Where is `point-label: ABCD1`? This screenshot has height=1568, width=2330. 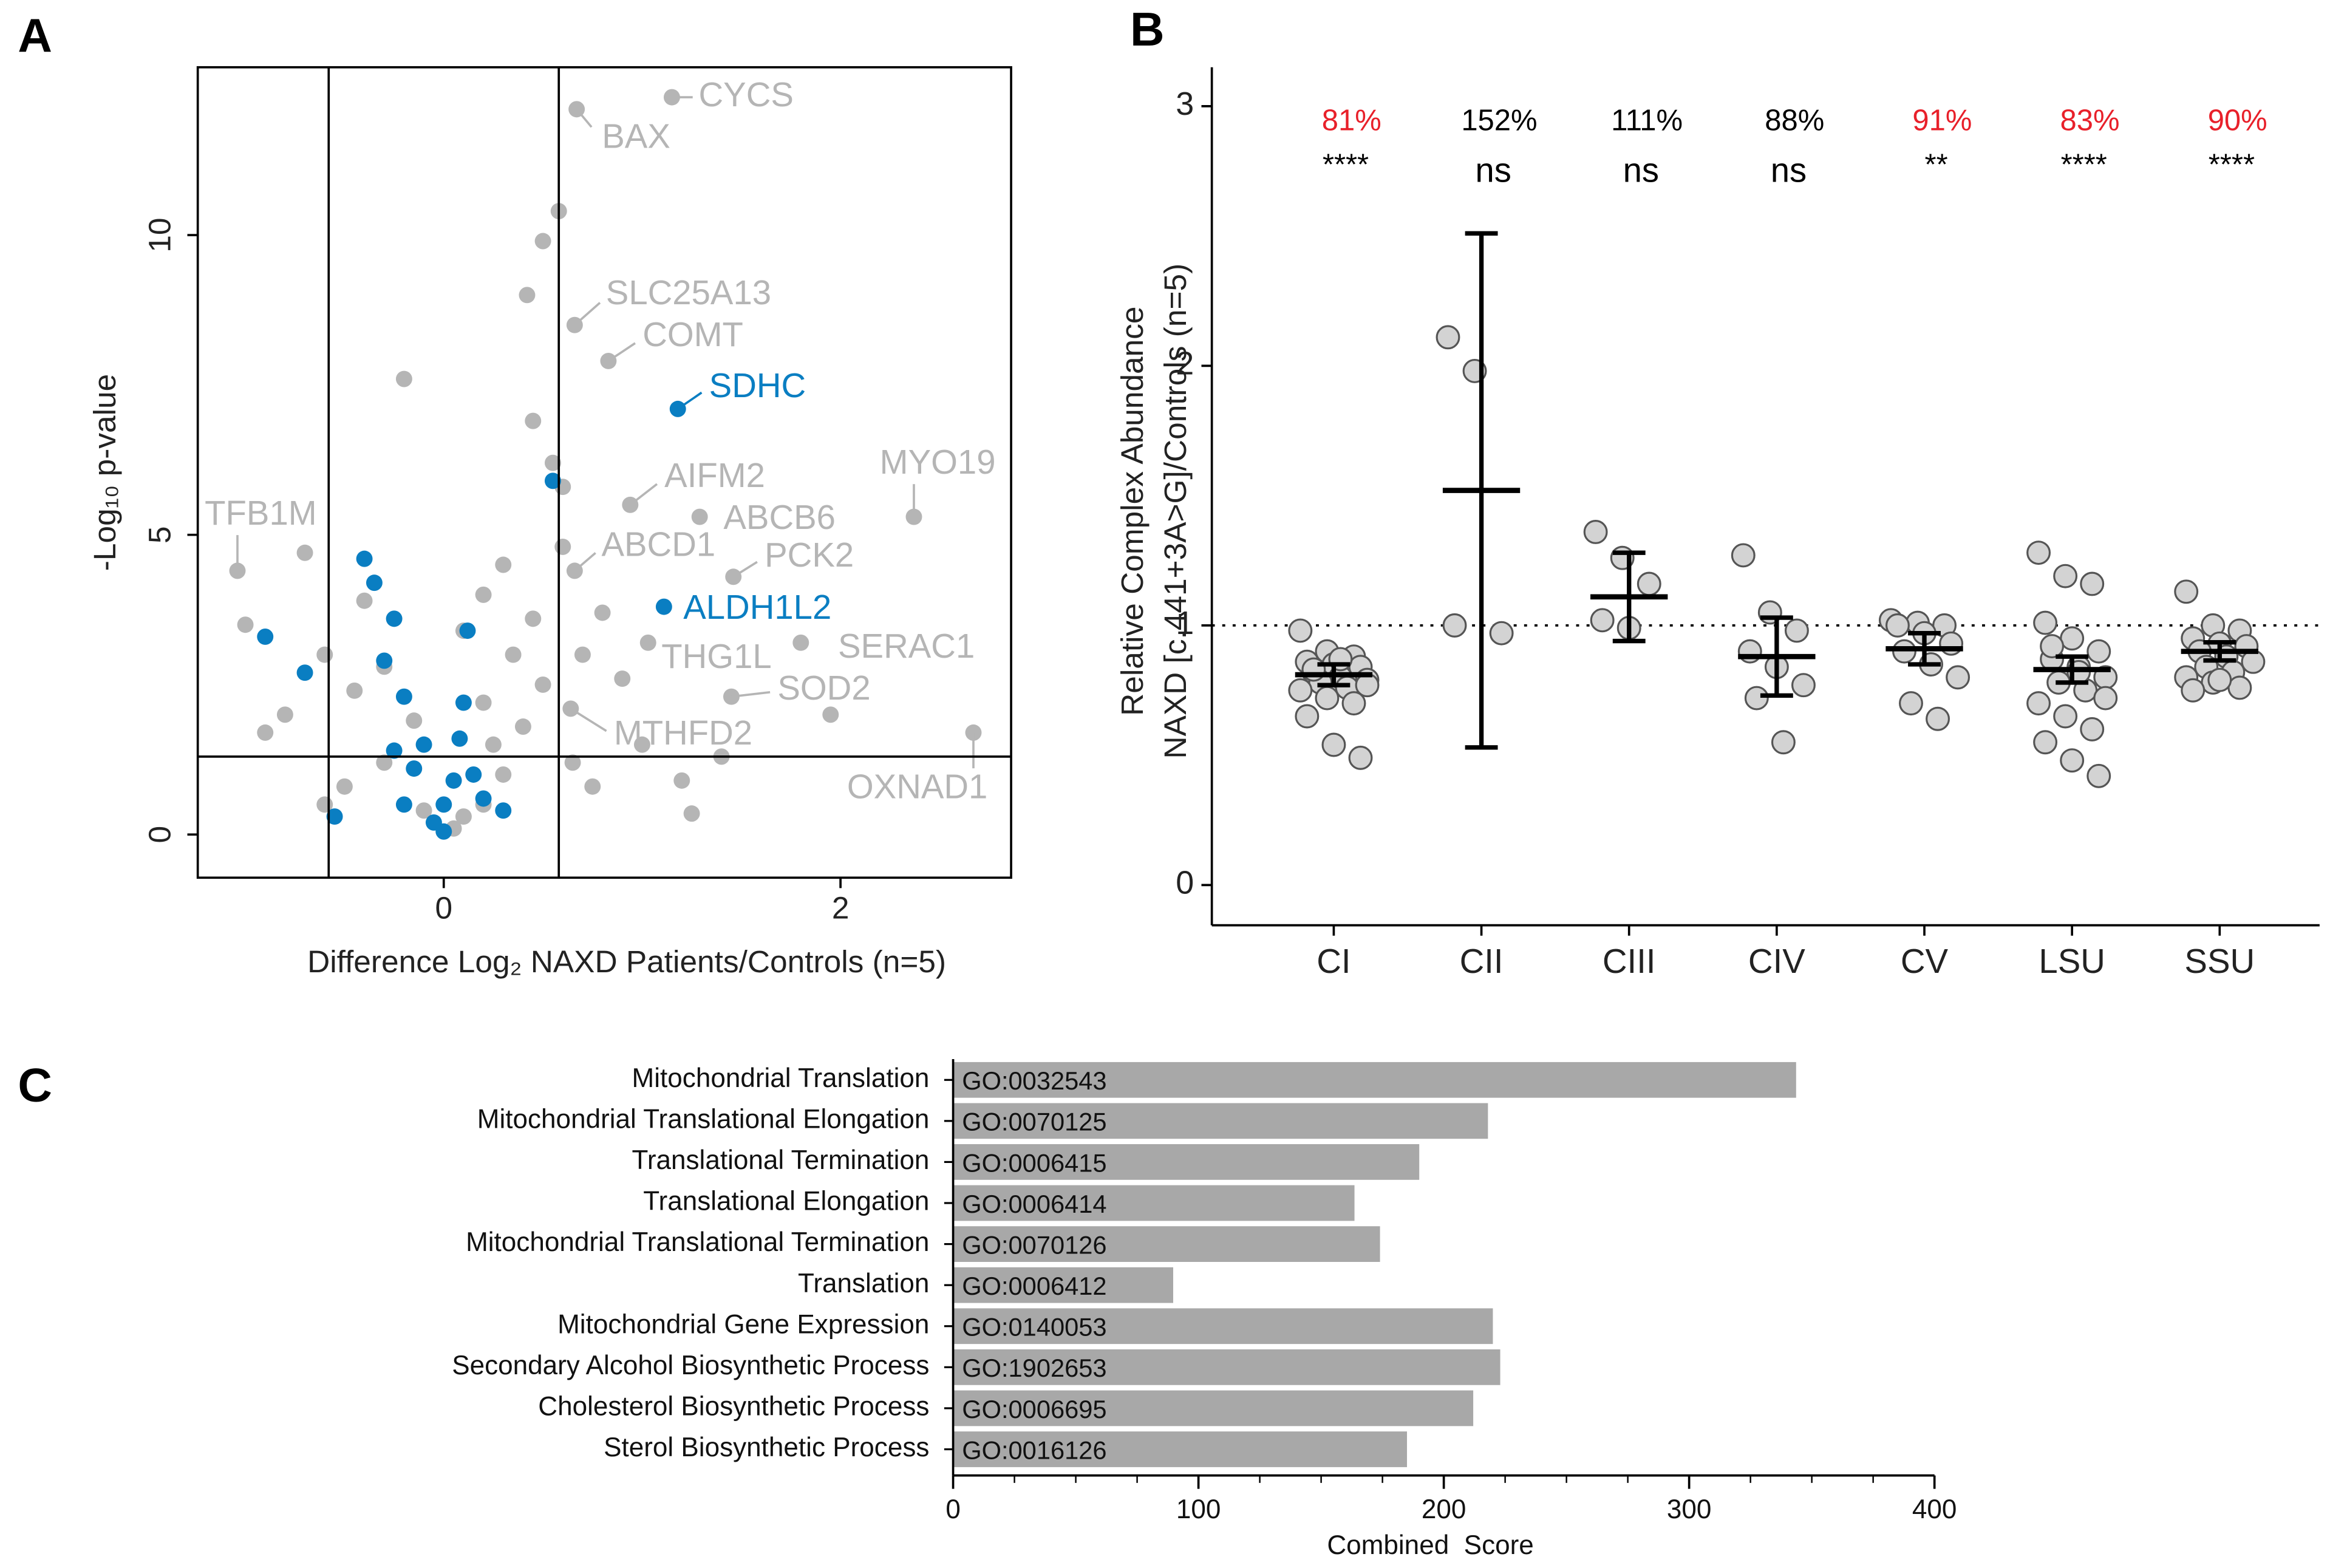
point-label: ABCD1 is located at coordinates (658, 544).